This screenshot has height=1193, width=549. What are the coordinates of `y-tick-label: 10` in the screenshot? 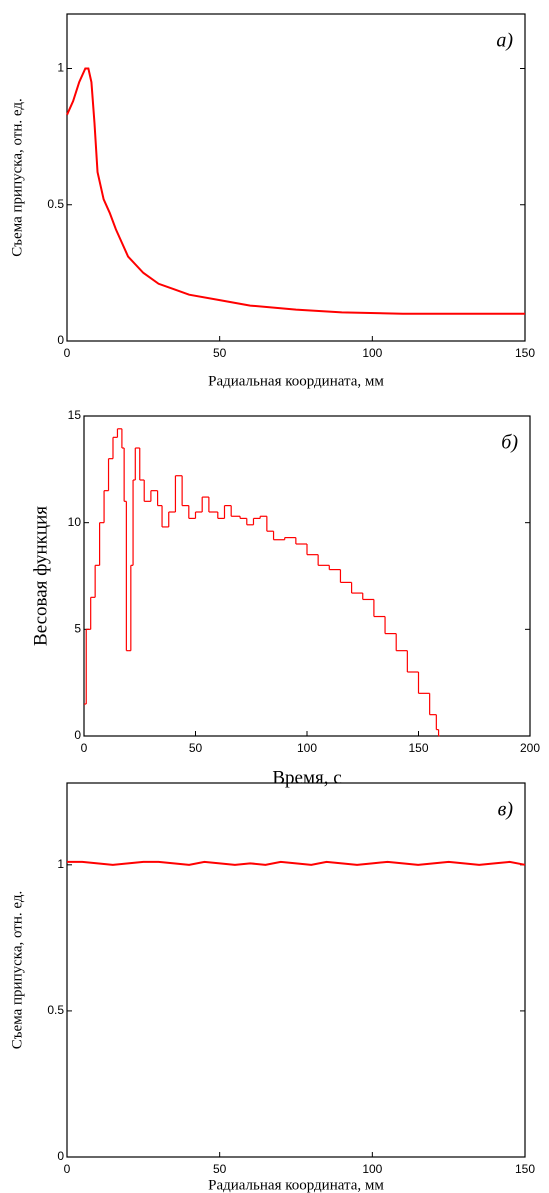 It's located at (75, 522).